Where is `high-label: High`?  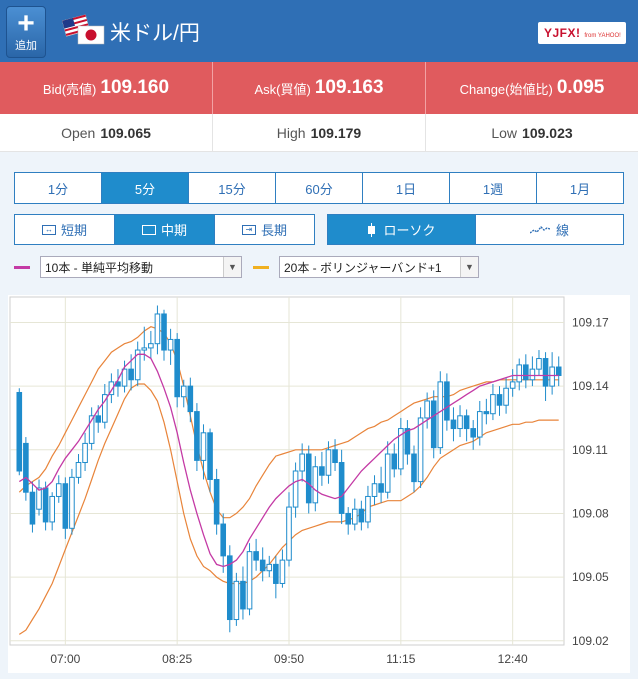
high-label: High is located at coordinates (291, 132).